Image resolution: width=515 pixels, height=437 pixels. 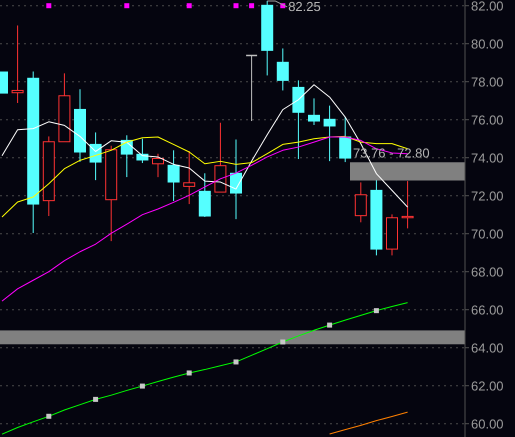 I want to click on y-tick-label: 78.00, so click(x=487, y=82).